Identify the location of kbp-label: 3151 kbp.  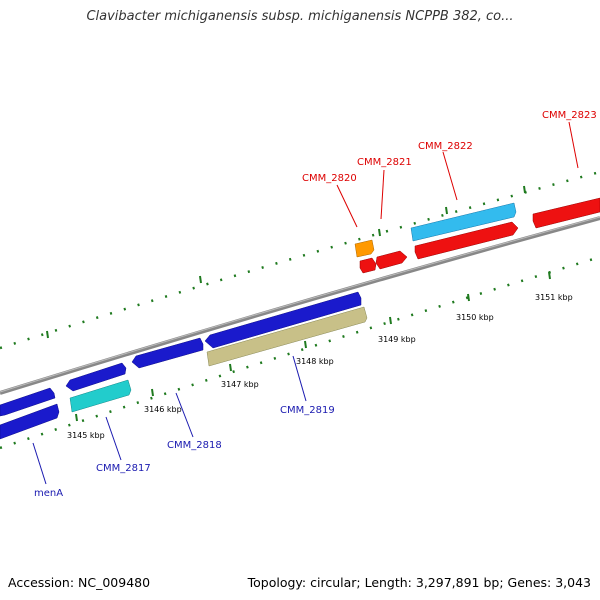
(554, 297).